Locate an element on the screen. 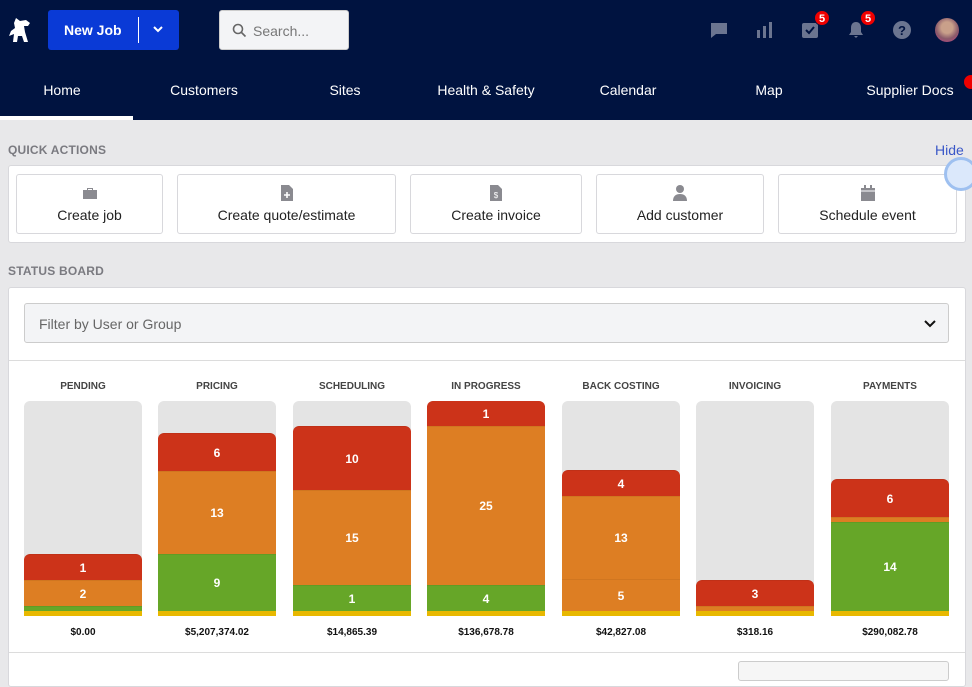 The image size is (972, 687). column-amount: $290,082.78 is located at coordinates (890, 632).